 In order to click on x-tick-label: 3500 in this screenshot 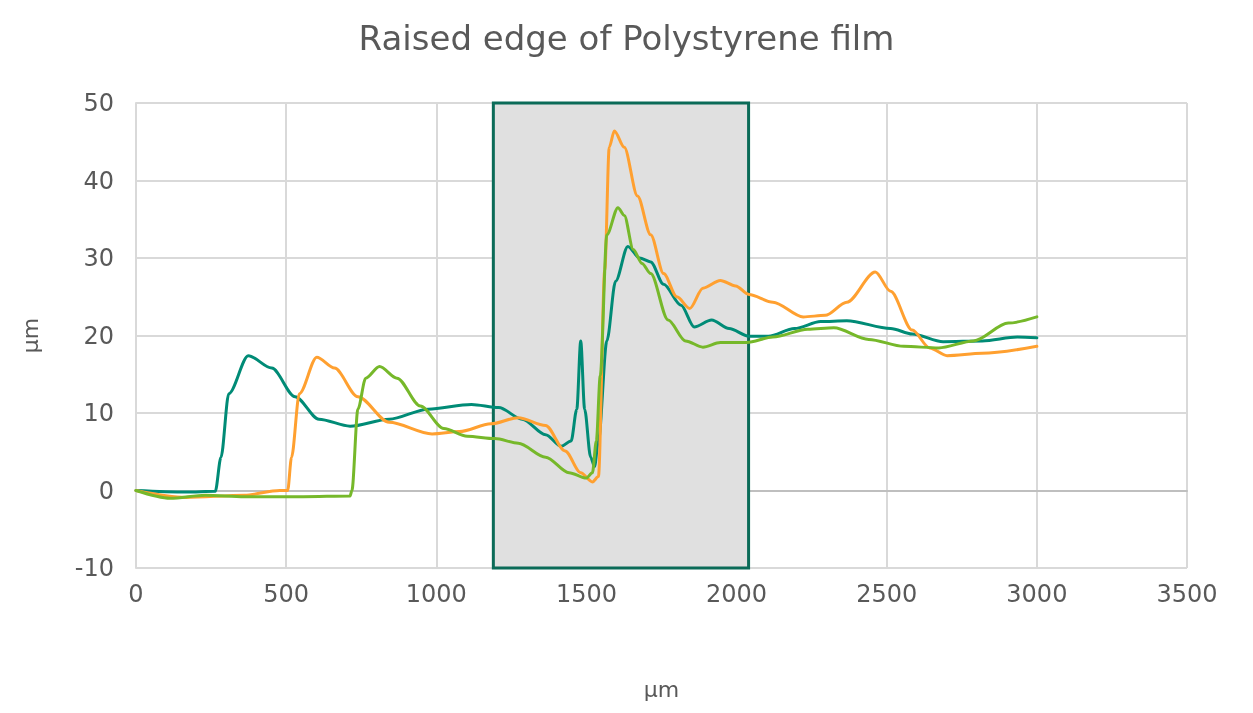, I will do `click(1187, 594)`.